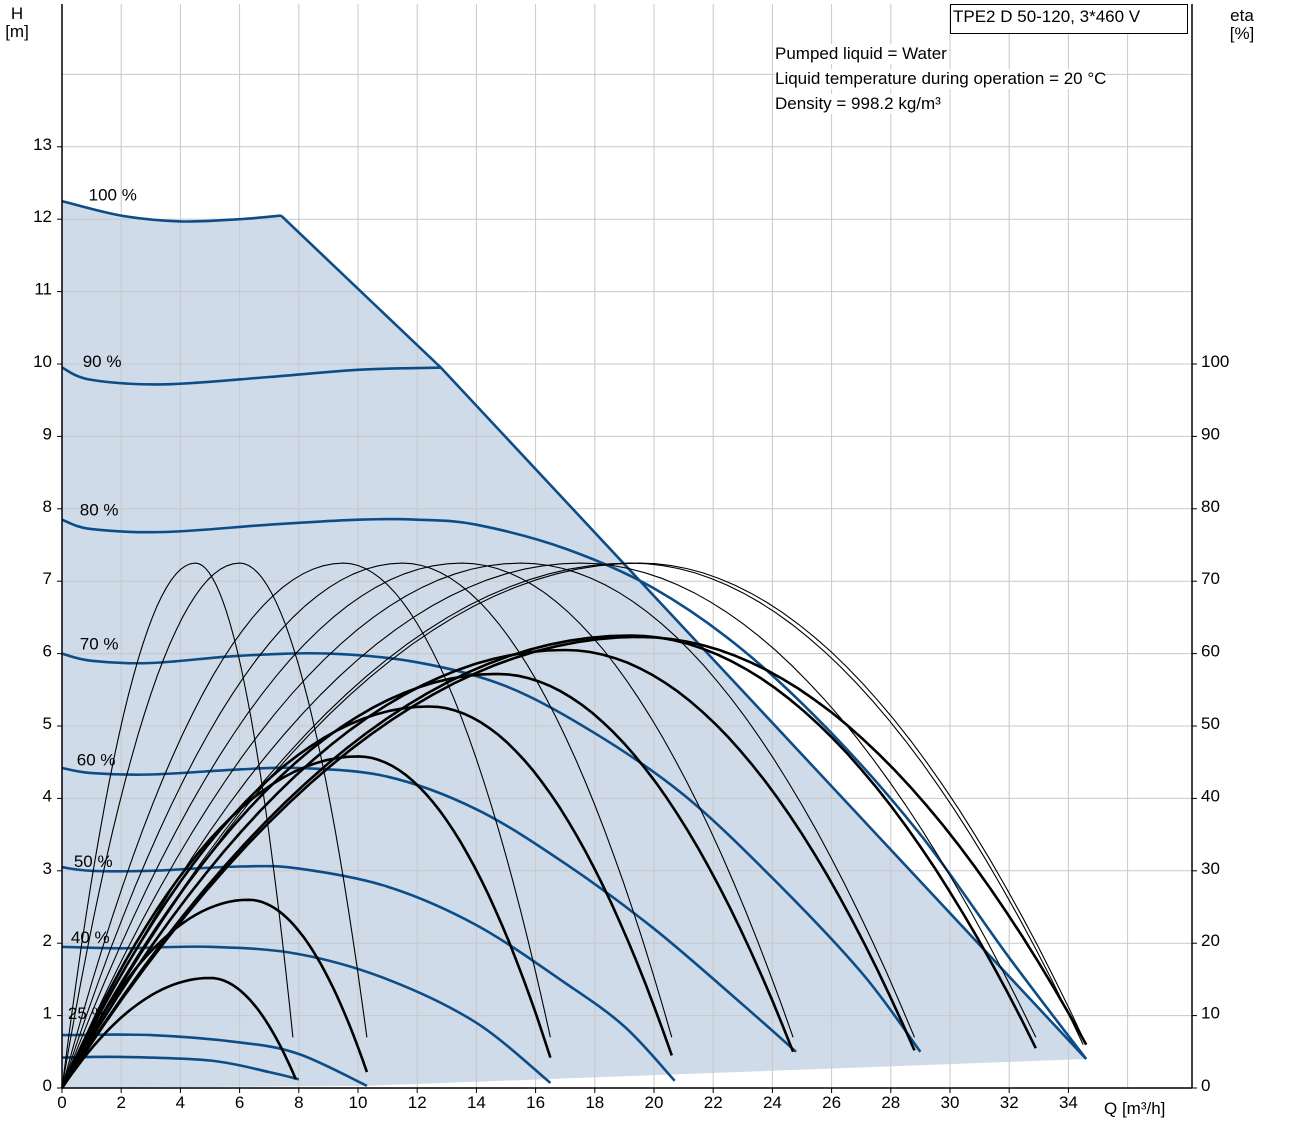 This screenshot has width=1290, height=1122. Describe the element at coordinates (96, 759) in the screenshot. I see `head-curve-label: 60 %` at that location.